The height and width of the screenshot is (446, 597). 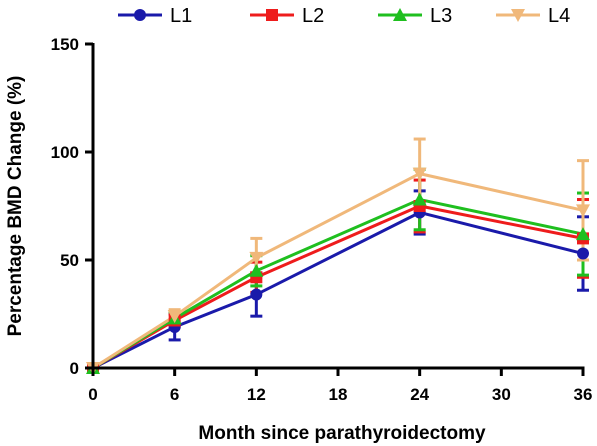 I want to click on legend-item-l3: L3, so click(x=415, y=16).